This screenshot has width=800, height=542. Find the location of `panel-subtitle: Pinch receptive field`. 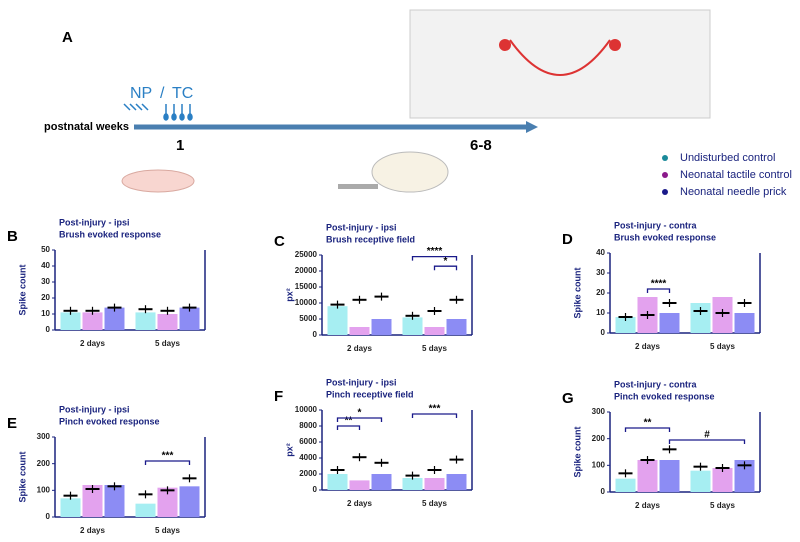

panel-subtitle: Pinch receptive field is located at coordinates (370, 394).